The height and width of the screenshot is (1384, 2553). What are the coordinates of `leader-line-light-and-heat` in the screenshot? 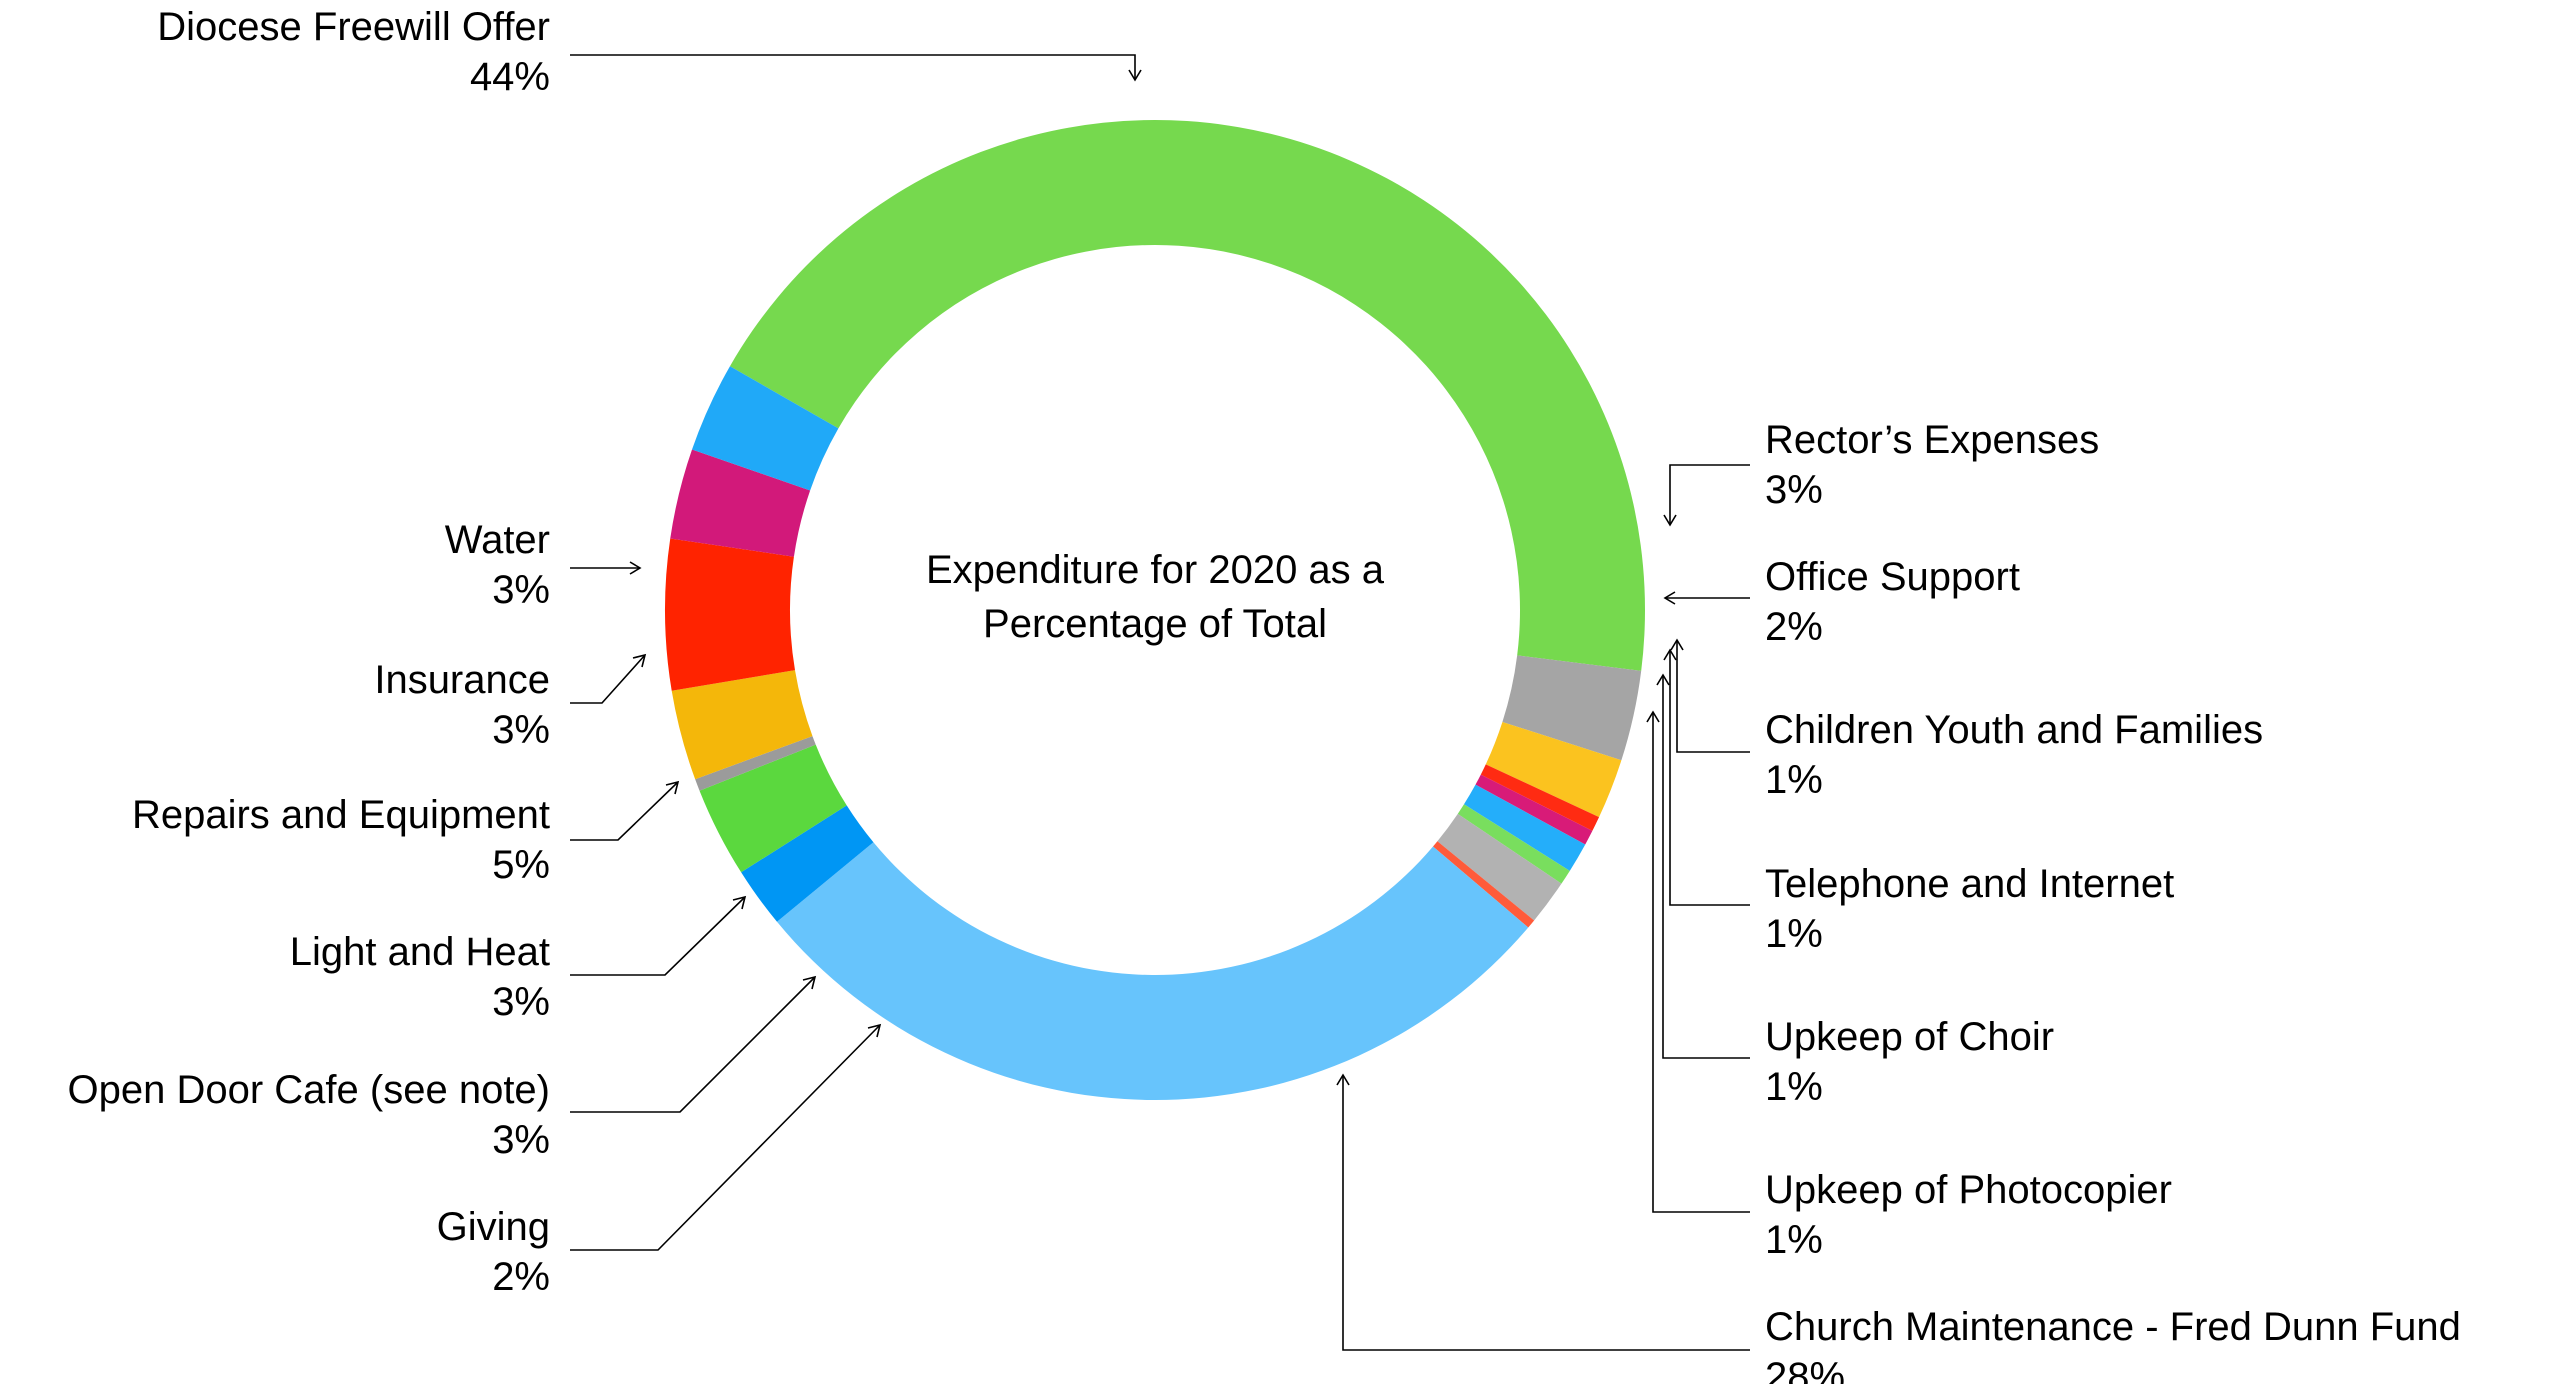 It's located at (658, 936).